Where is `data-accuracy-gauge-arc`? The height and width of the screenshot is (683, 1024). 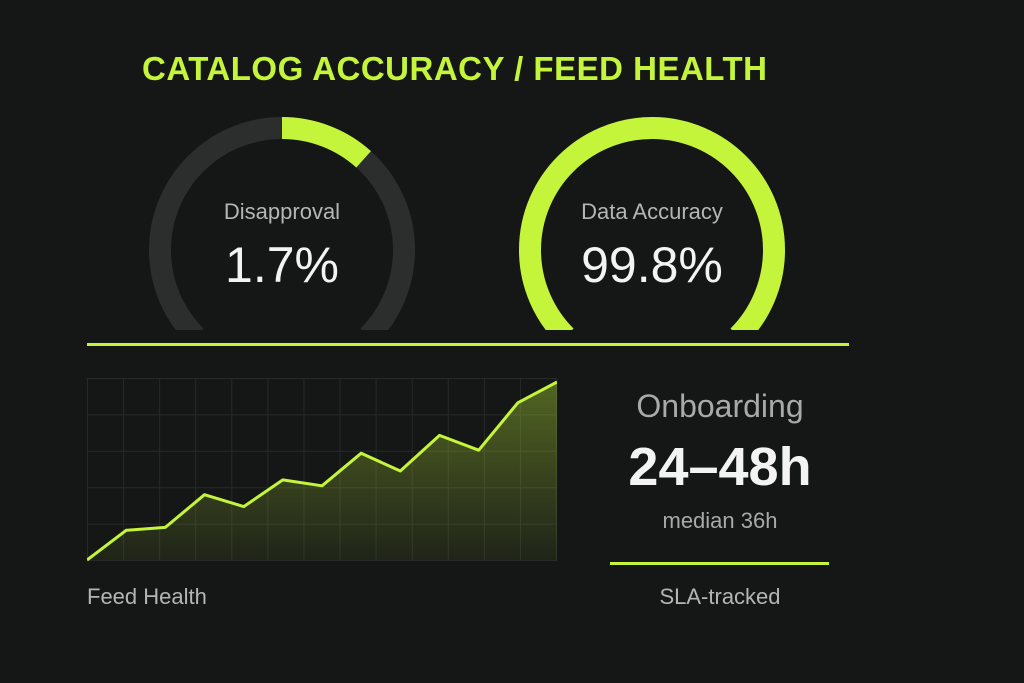
data-accuracy-gauge-arc is located at coordinates (652, 223).